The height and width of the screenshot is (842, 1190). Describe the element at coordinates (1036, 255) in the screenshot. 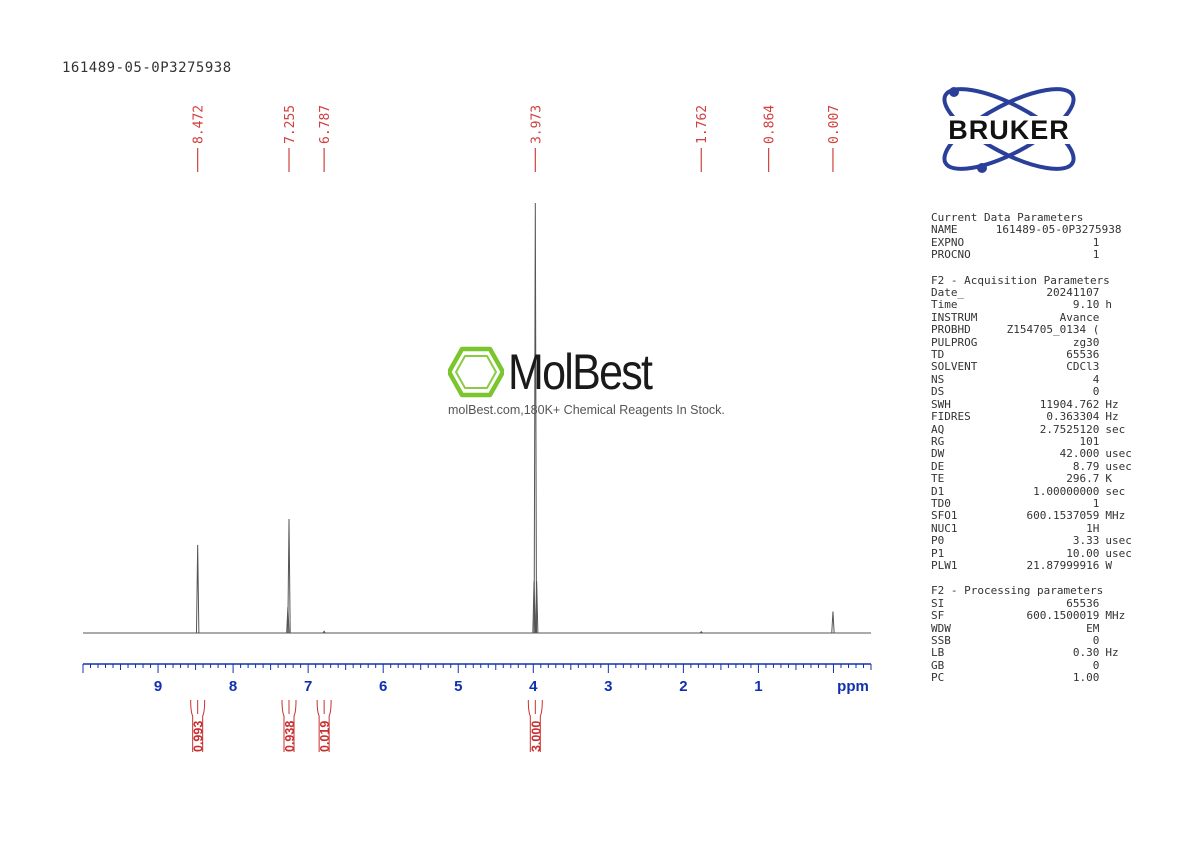

I see `parameter-row: PROCNO 1` at that location.